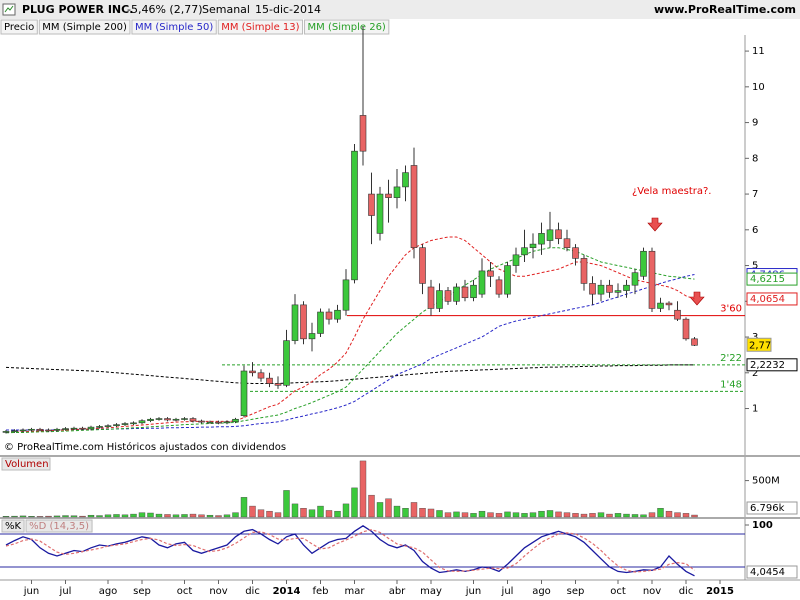 This screenshot has height=600, width=800. I want to click on value-label: 4,6215, so click(767, 279).